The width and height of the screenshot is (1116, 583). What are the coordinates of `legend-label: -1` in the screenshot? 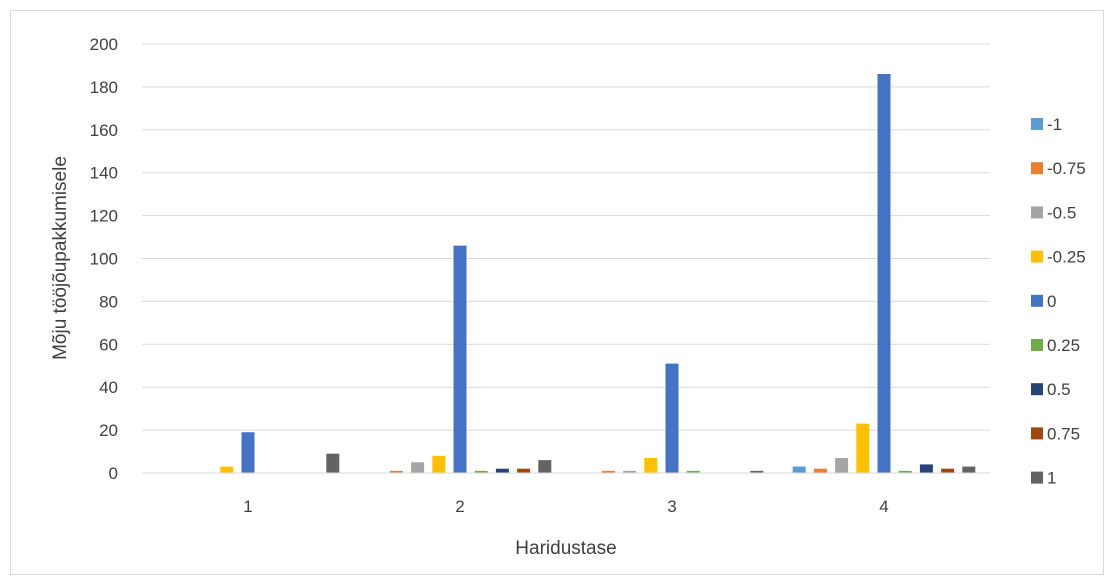 It's located at (1054, 124).